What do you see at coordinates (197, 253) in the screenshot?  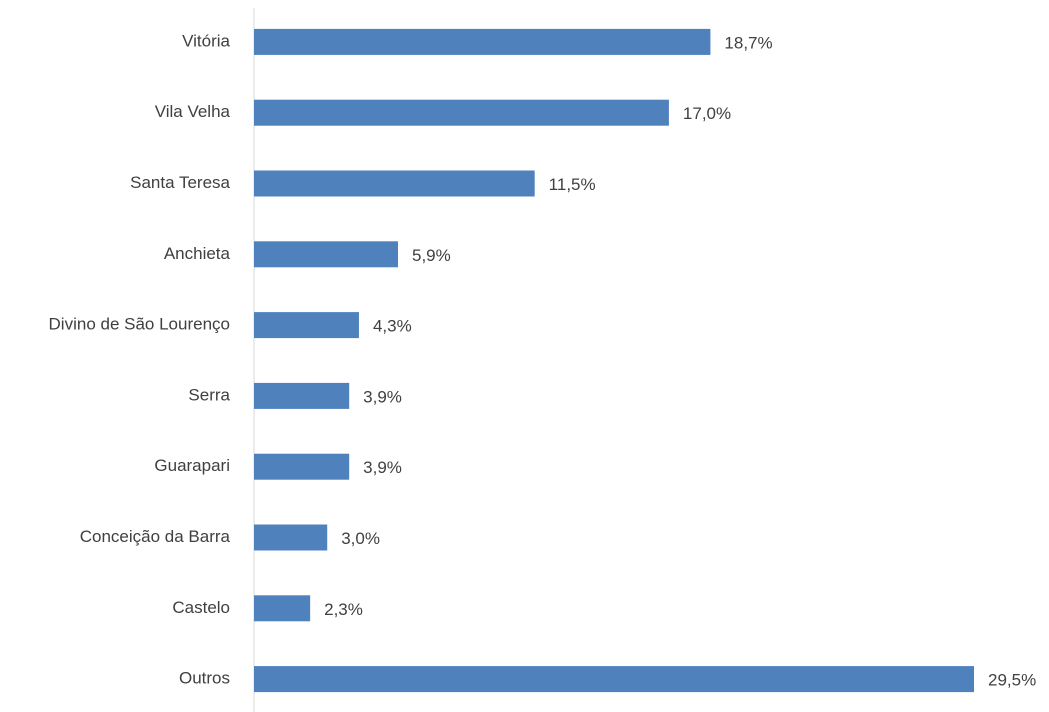 I see `y-tick-label: Anchieta` at bounding box center [197, 253].